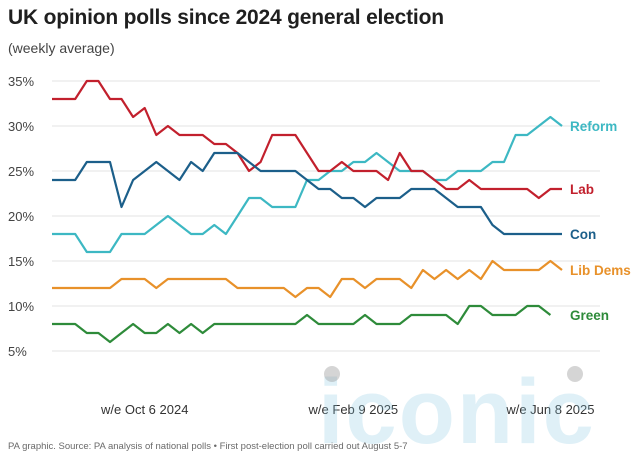 The image size is (640, 465). Describe the element at coordinates (353, 409) in the screenshot. I see `x-tick-label: w/e Feb 9 2025` at that location.